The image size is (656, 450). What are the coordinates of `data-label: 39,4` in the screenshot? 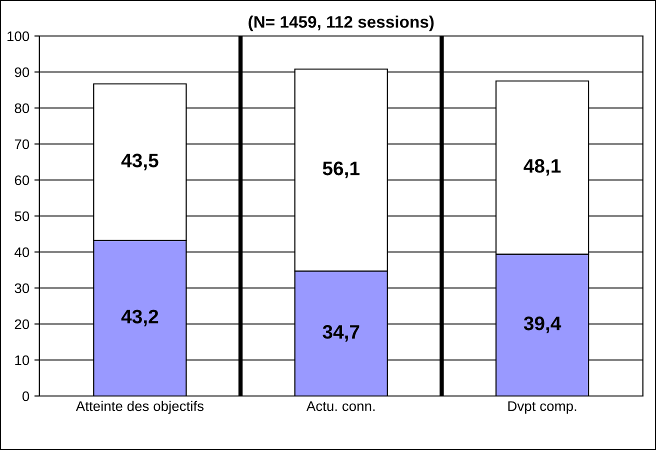 It's located at (543, 325).